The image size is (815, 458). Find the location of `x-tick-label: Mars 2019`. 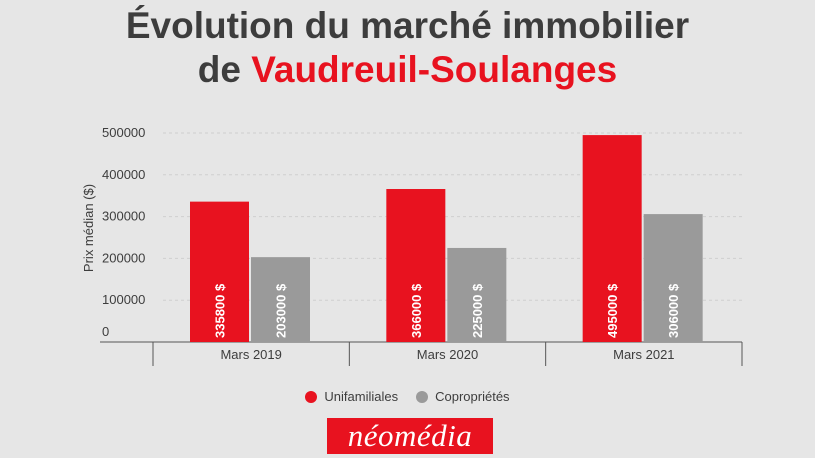

x-tick-label: Mars 2019 is located at coordinates (250, 354).